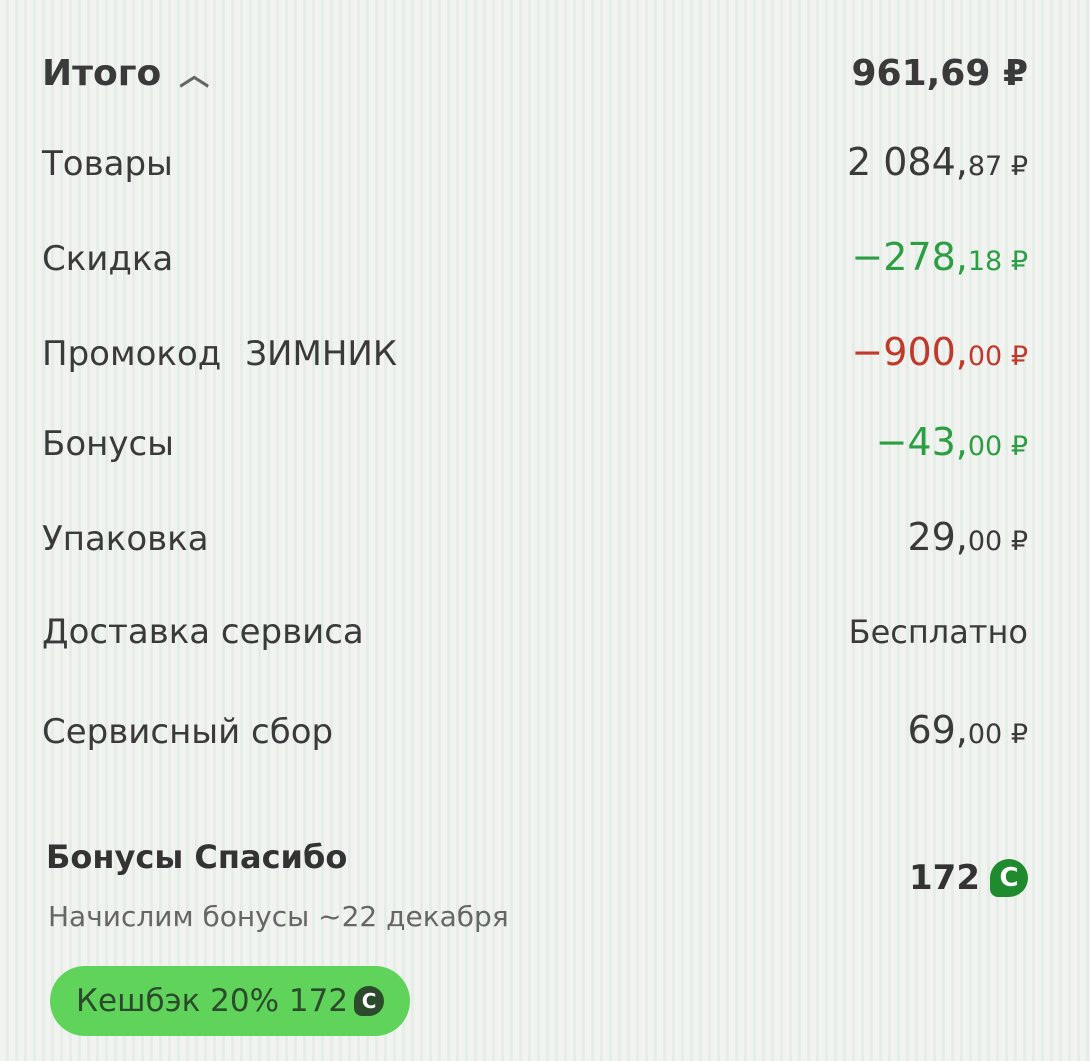 This screenshot has width=1090, height=1061. What do you see at coordinates (937, 162) in the screenshot?
I see `row-amount: 2 084,87 ₽` at bounding box center [937, 162].